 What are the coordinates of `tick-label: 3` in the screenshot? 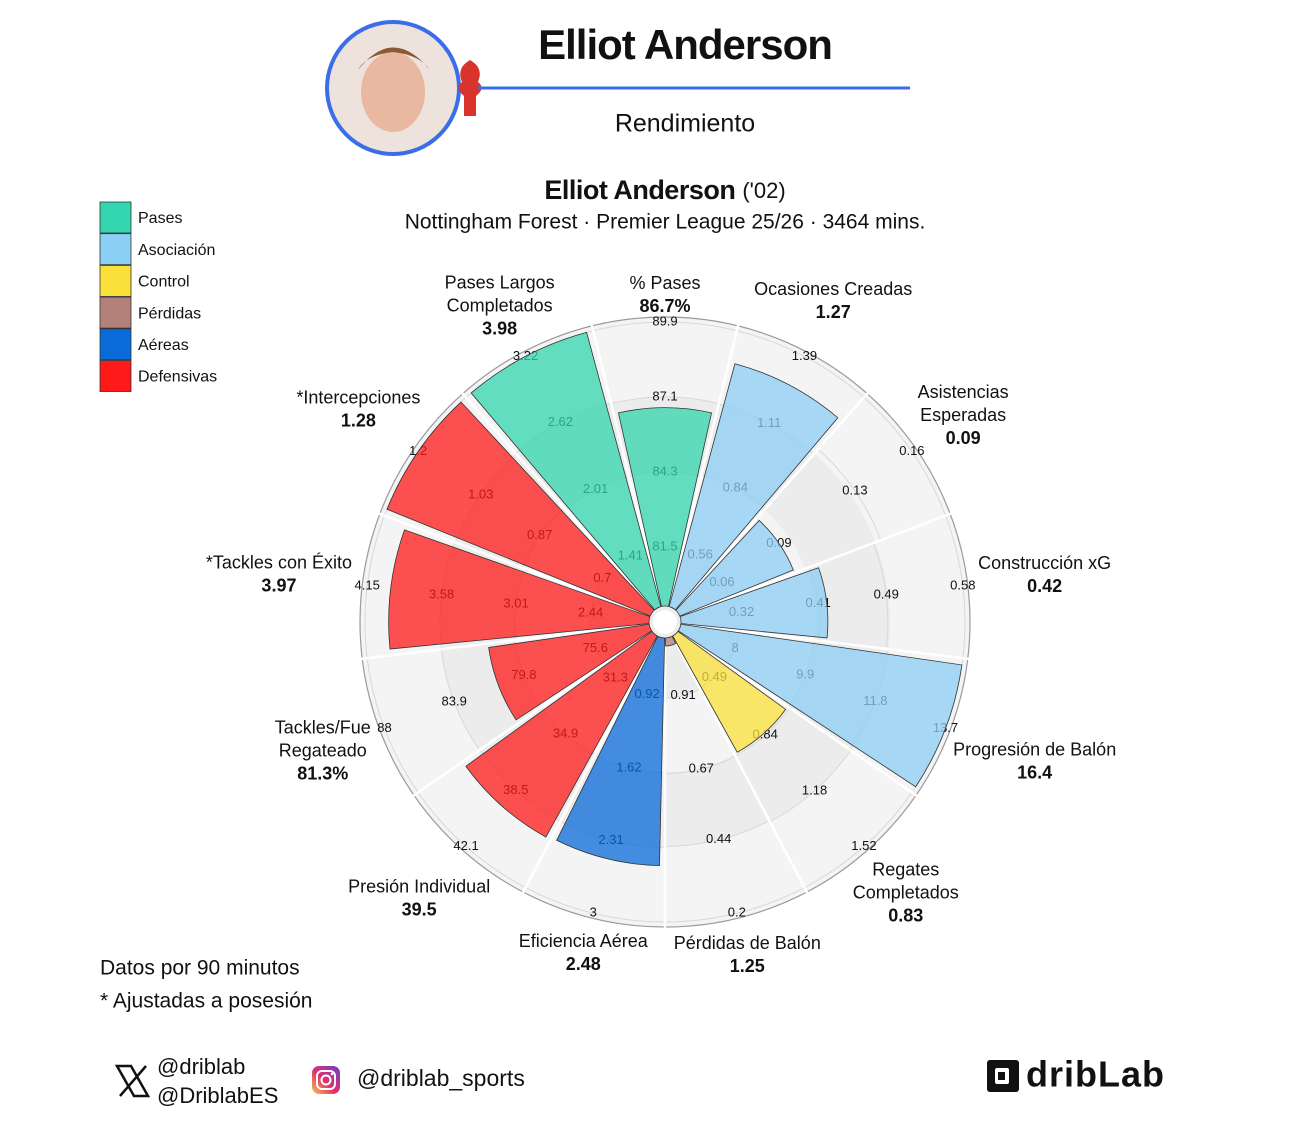 It's located at (593, 912).